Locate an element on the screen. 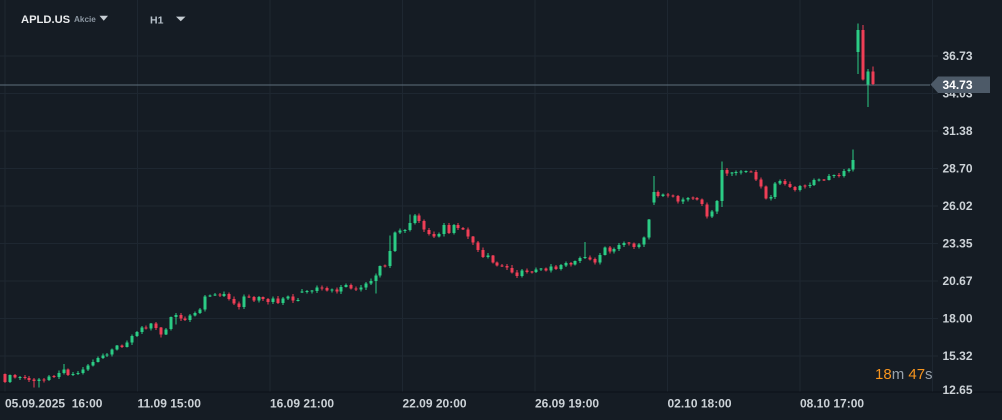  svg-text: 34.73 is located at coordinates (958, 85).